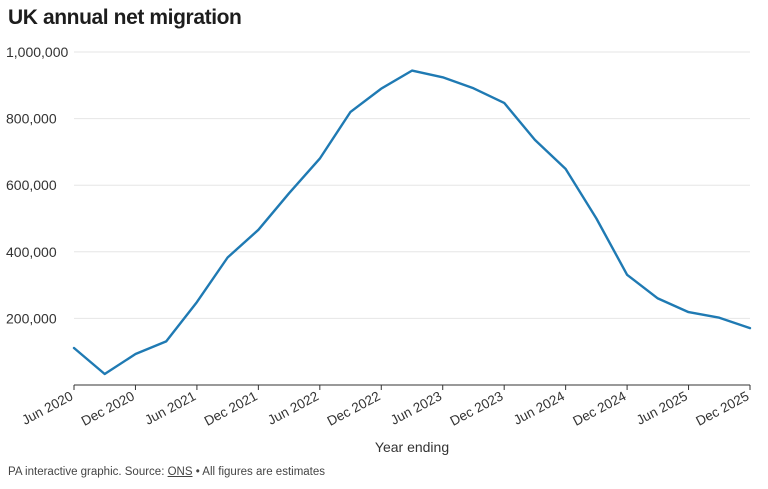 This screenshot has height=489, width=768. I want to click on y-tick-label: 400,000, so click(31, 252).